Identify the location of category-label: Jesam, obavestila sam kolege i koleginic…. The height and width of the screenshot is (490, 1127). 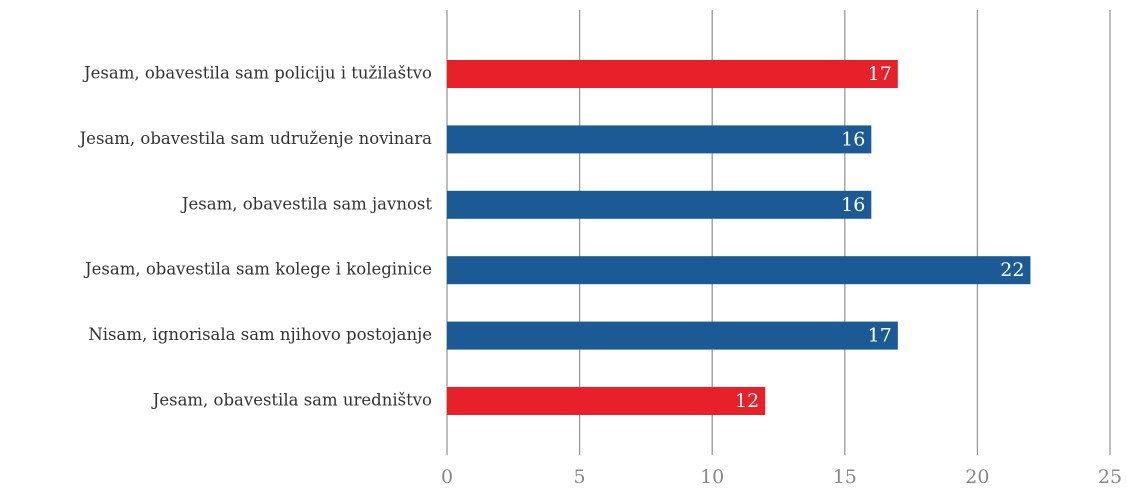
(257, 269).